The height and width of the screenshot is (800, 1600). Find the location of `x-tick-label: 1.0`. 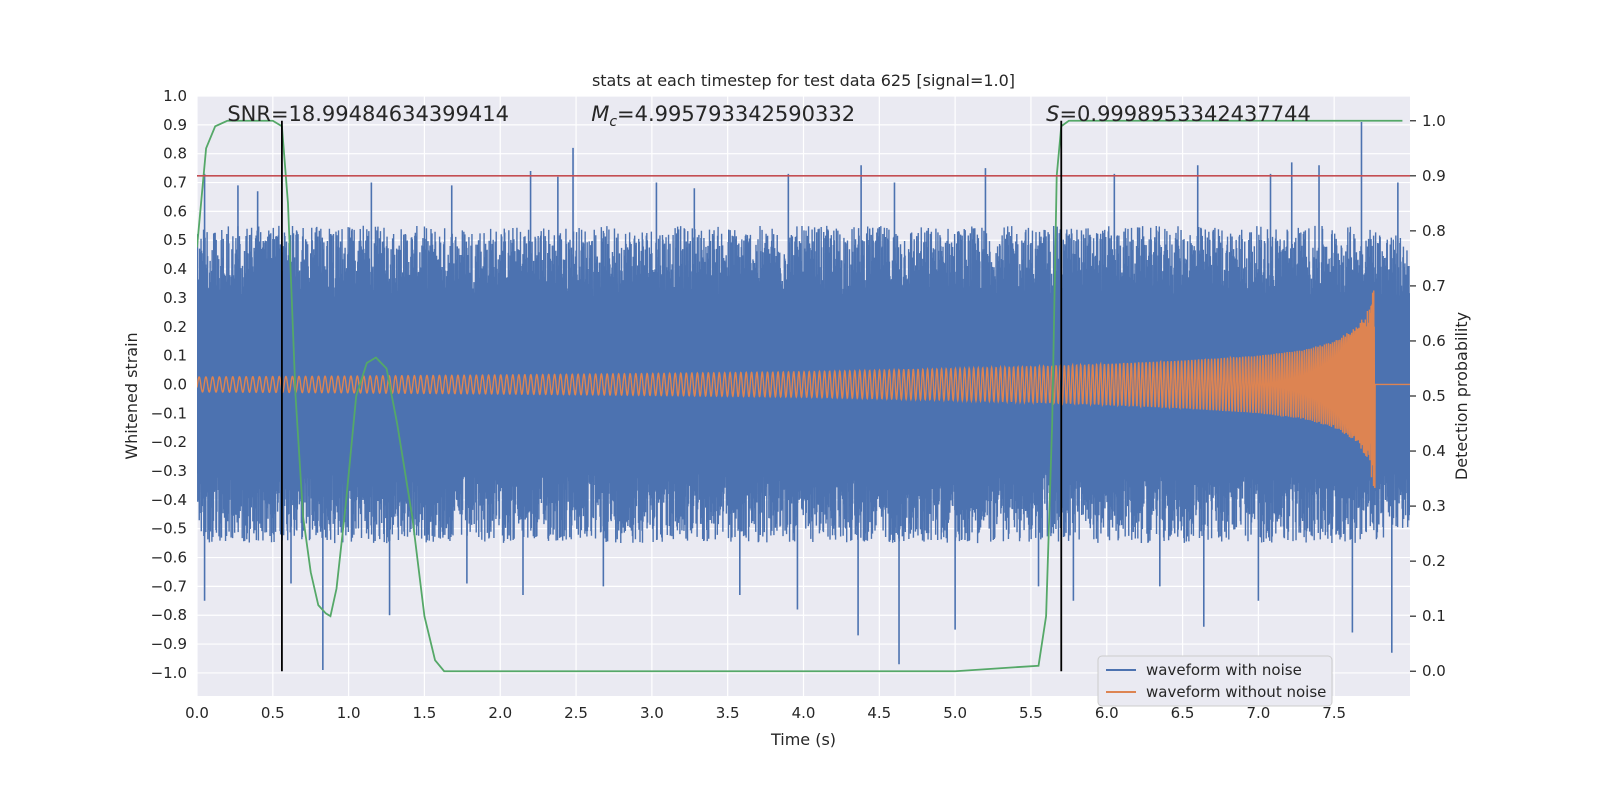

x-tick-label: 1.0 is located at coordinates (349, 713).